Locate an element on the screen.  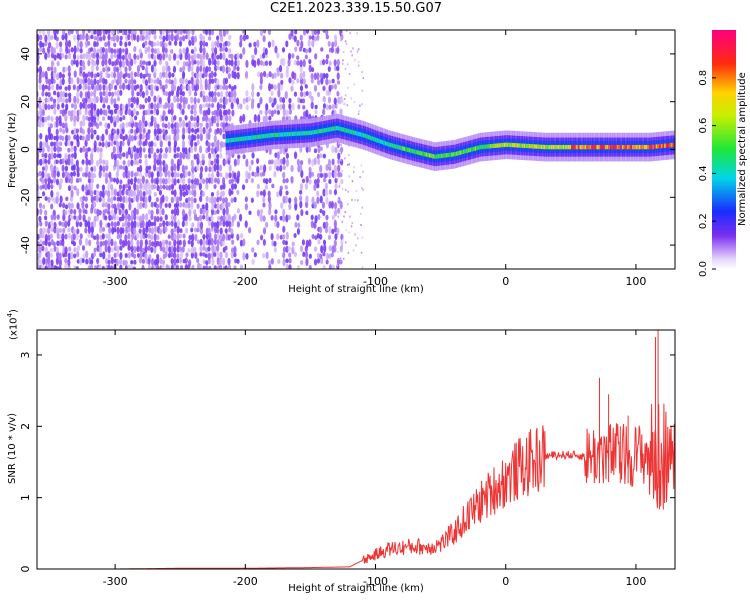
y-tick-label: -20 is located at coordinates (25, 197).